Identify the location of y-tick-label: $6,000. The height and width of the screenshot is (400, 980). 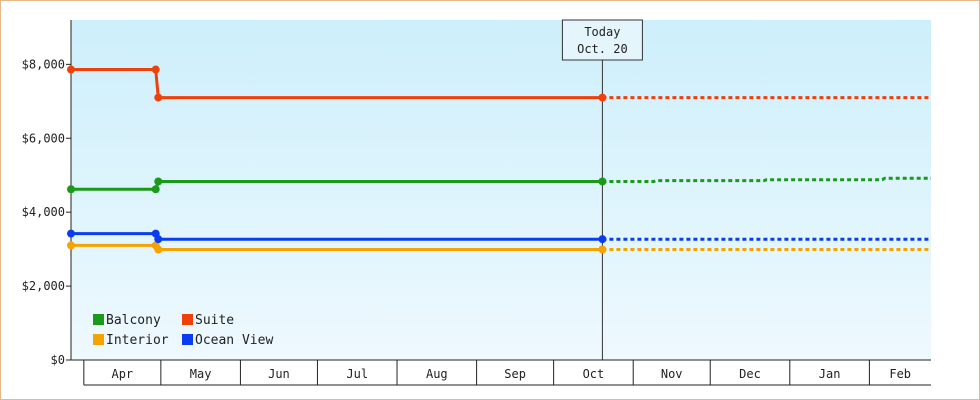
(43, 138).